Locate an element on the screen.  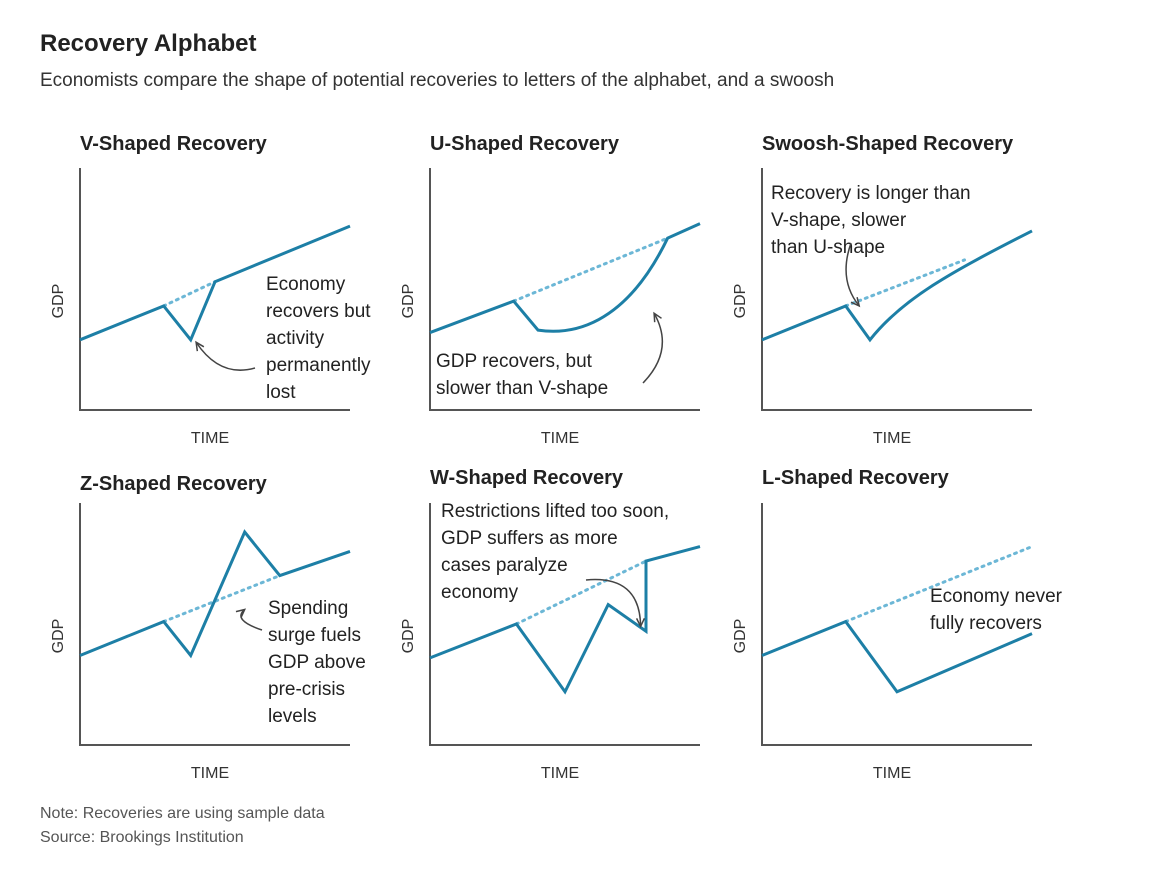
zshaped-axes is located at coordinates (214, 624).